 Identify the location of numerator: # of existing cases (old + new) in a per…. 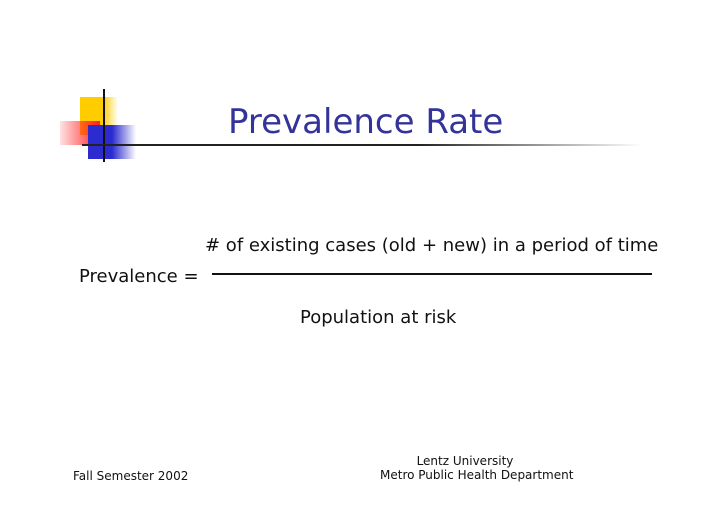
(432, 245).